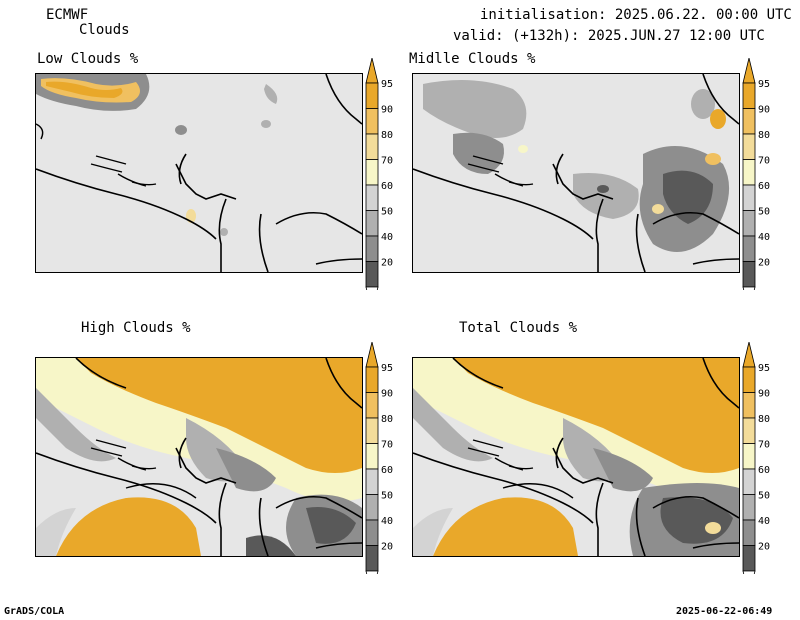  Describe the element at coordinates (724, 611) in the screenshot. I see `footer-timestamp: 2025-06-22-06:49` at that location.